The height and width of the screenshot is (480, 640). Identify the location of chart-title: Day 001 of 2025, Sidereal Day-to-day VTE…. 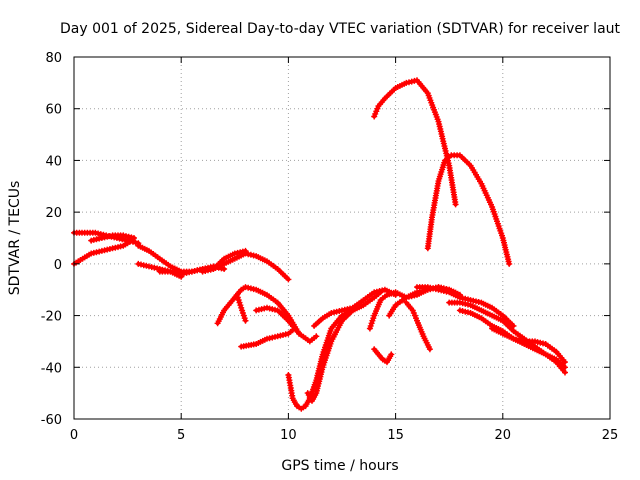
(340, 29).